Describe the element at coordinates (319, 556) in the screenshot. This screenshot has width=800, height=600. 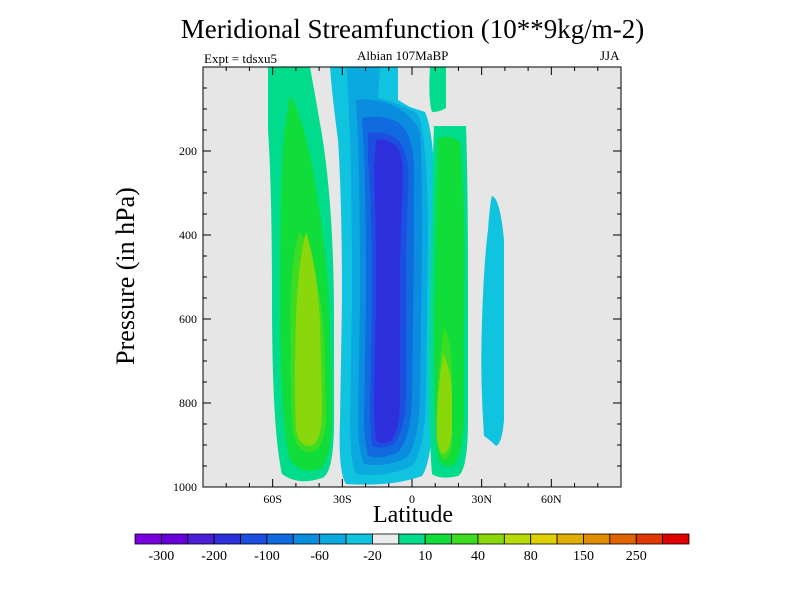
I see `colorbar-label: -60` at that location.